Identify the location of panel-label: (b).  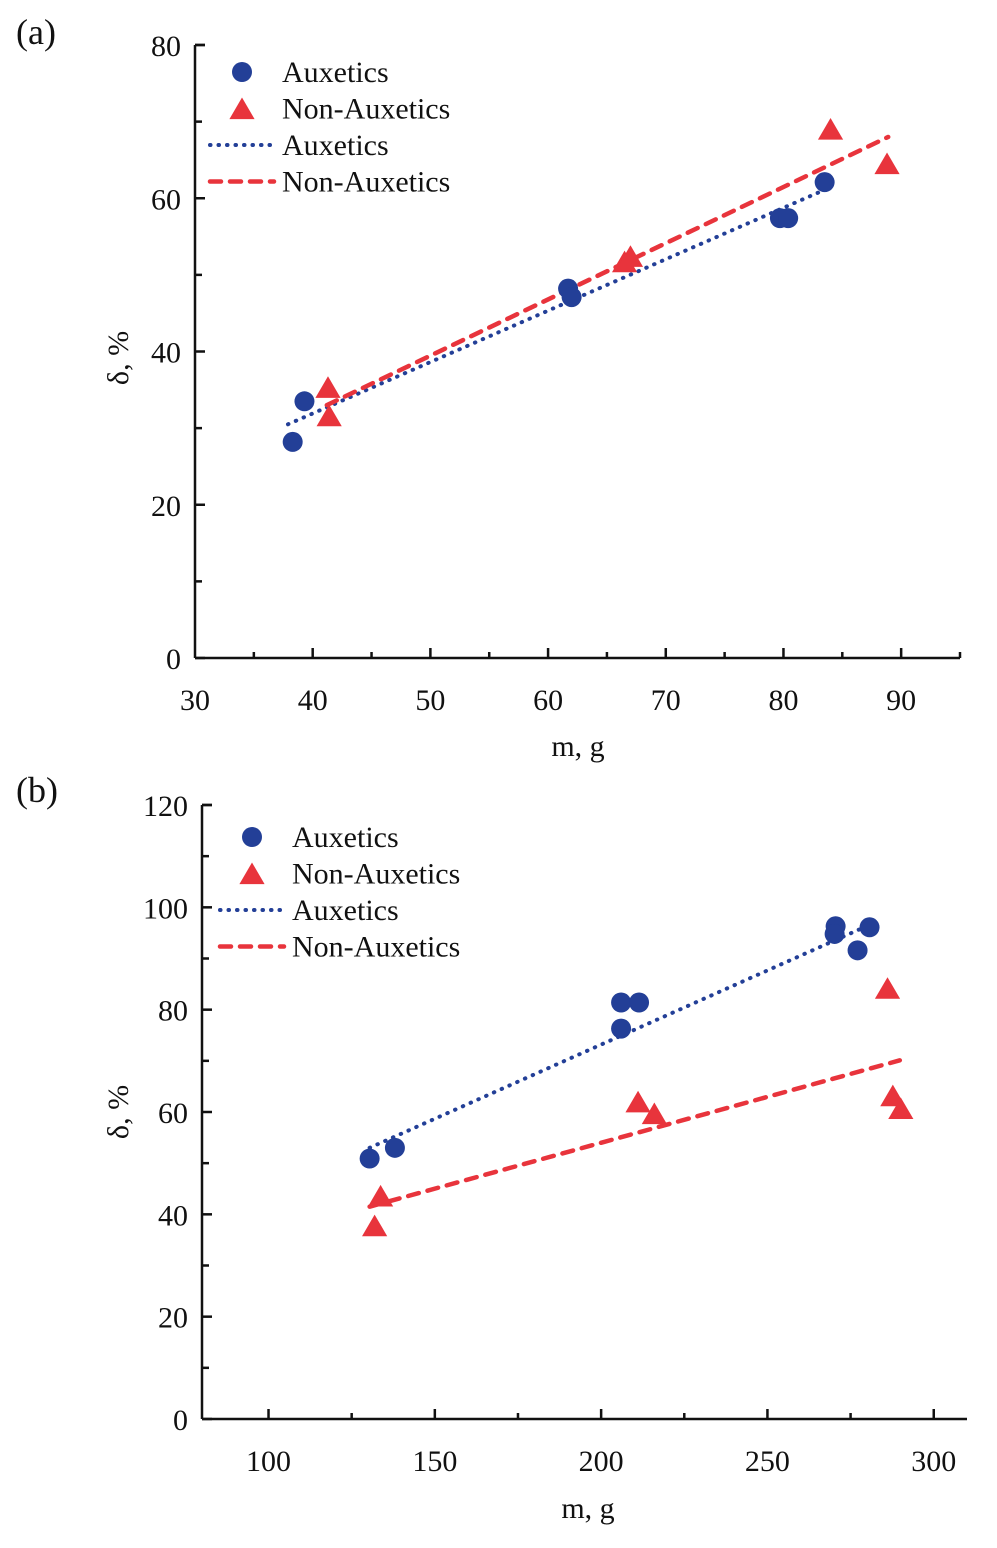
(37, 790).